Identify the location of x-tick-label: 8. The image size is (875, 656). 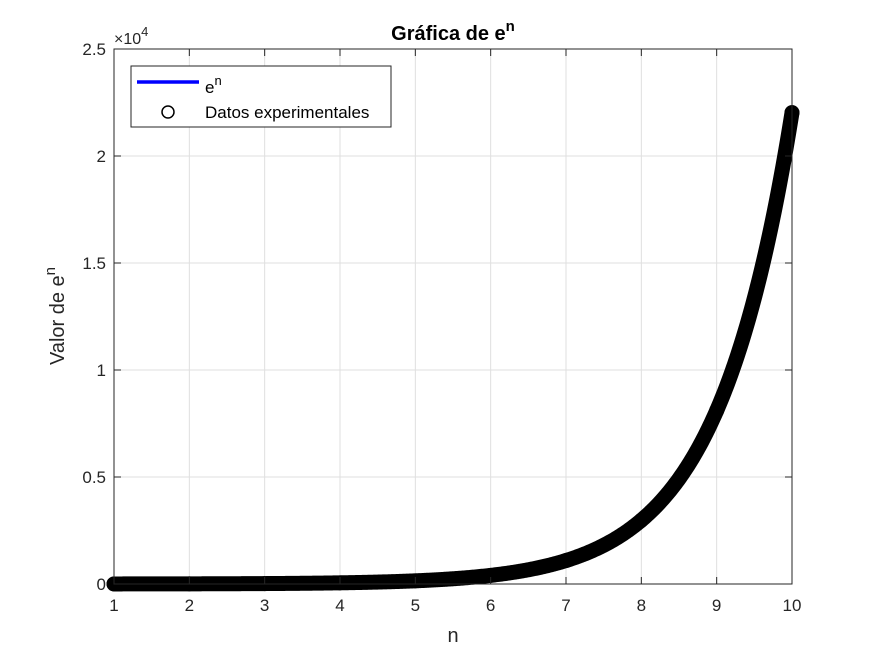
(641, 605).